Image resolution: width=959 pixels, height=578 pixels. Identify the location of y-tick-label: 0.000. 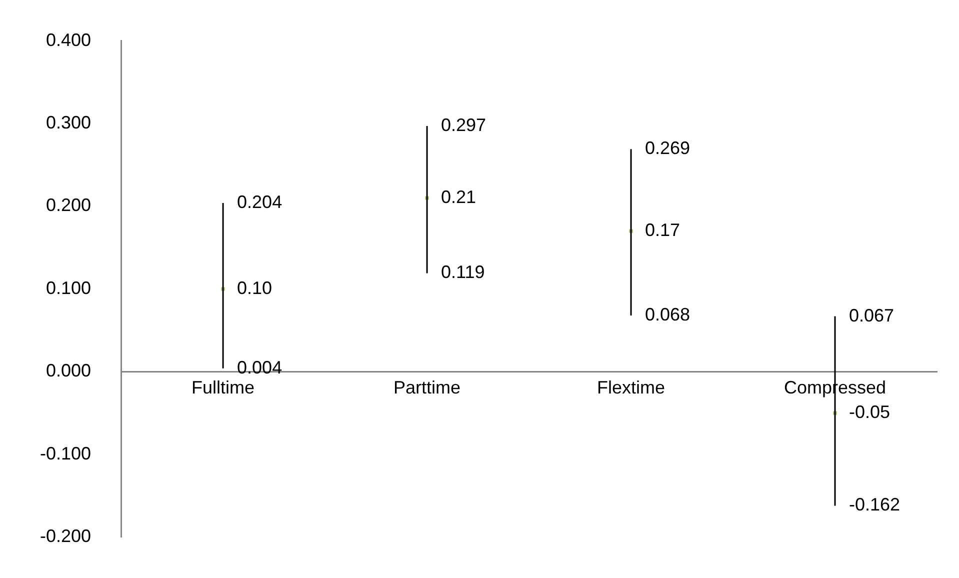
(69, 370).